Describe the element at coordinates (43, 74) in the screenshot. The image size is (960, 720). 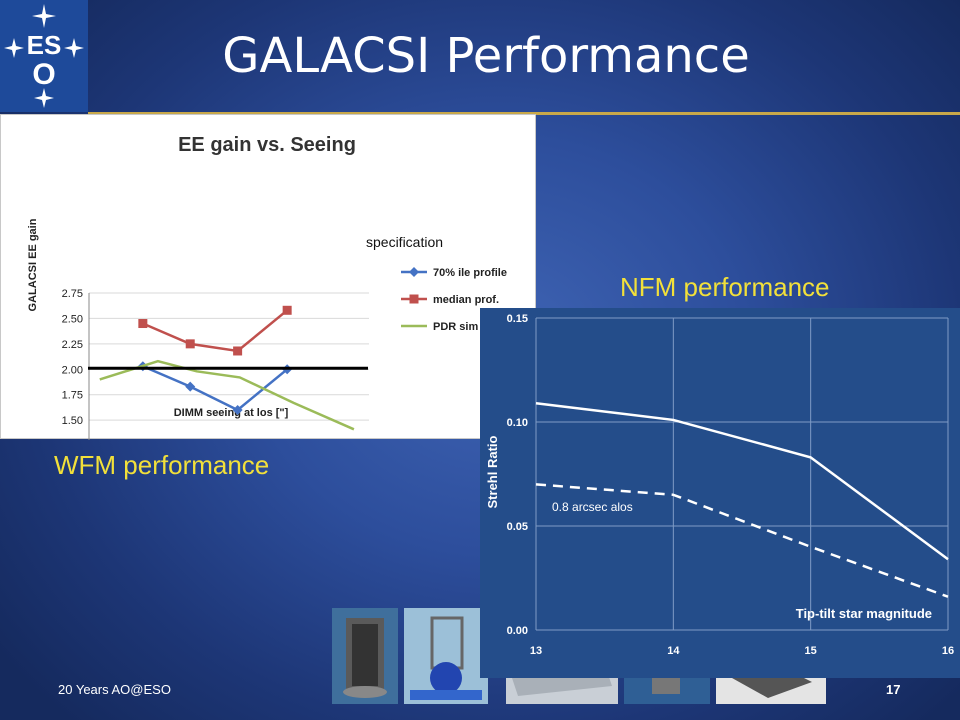
I see `logo-o-text: O` at that location.